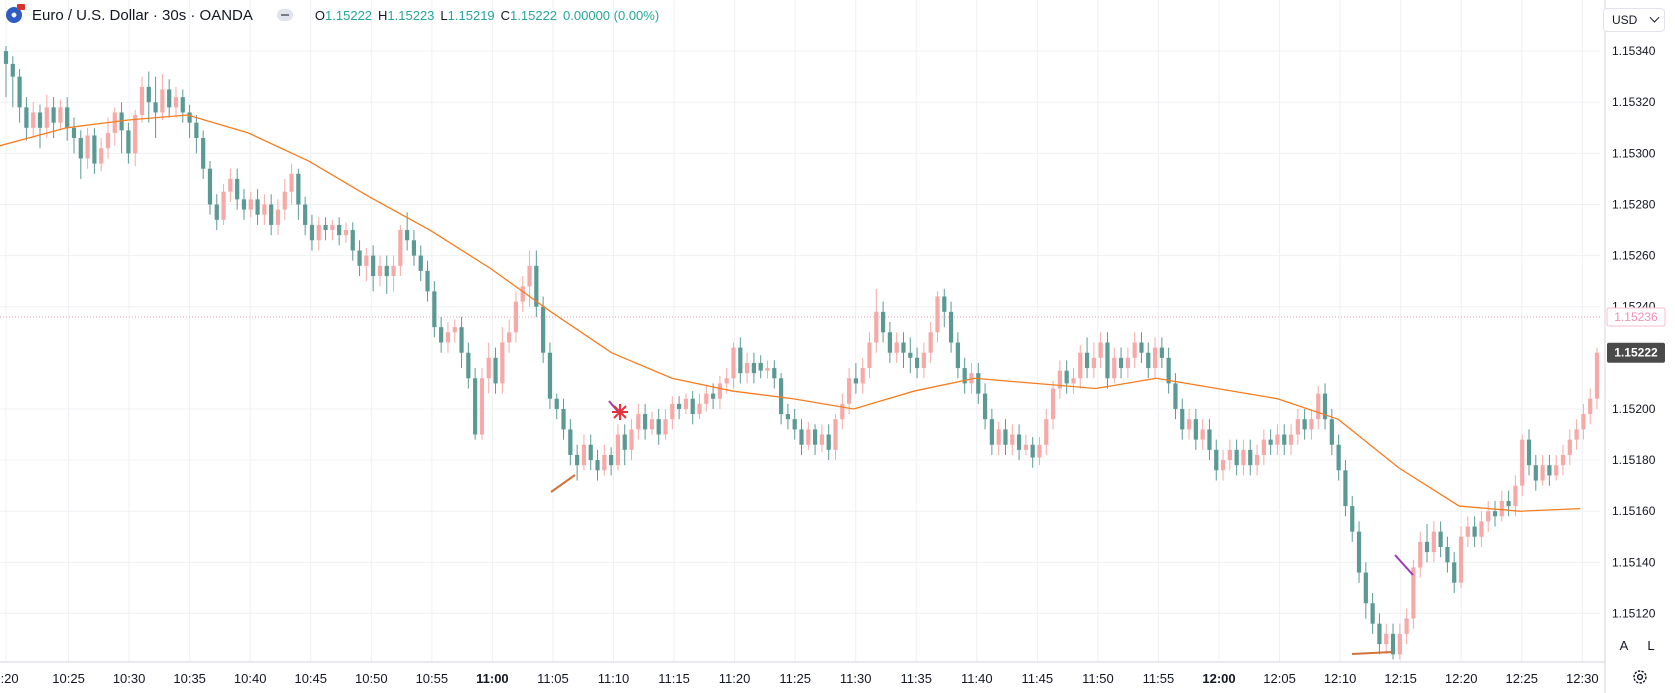 This screenshot has width=1675, height=693. What do you see at coordinates (1624, 645) in the screenshot?
I see `auto-scale-button: A` at bounding box center [1624, 645].